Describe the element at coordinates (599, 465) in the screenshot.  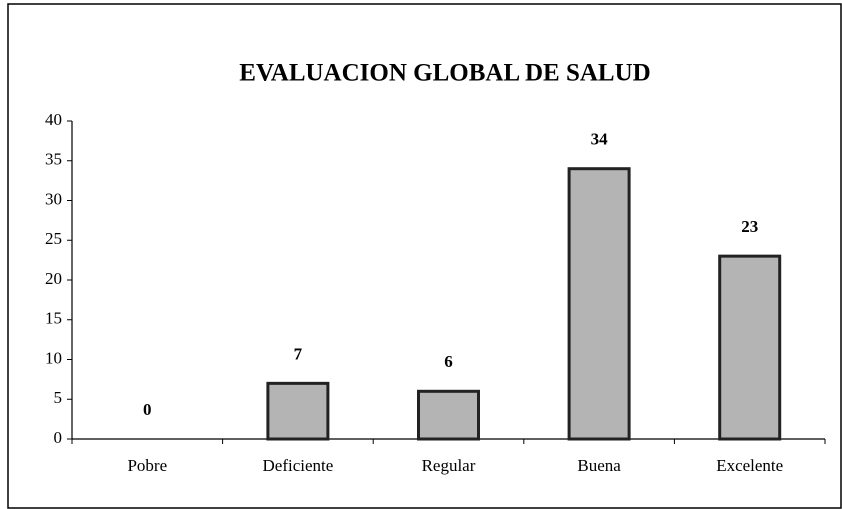
I see `x-tick-label: Buena` at that location.